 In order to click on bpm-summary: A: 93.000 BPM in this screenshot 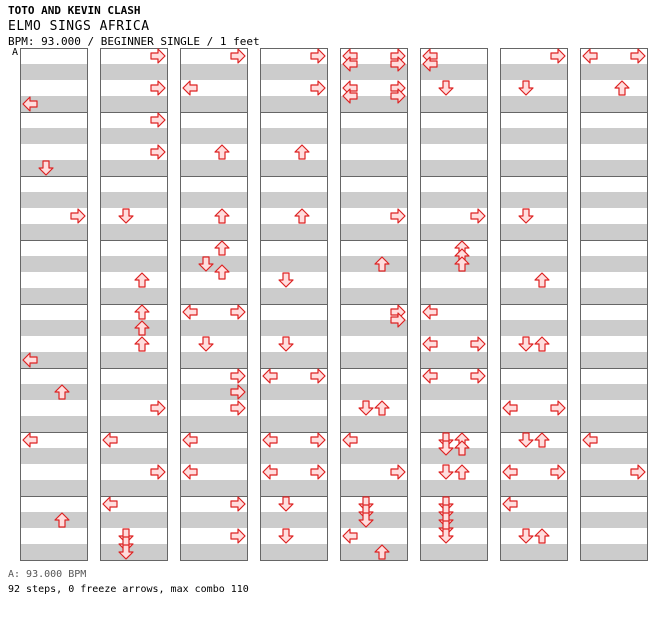, I will do `click(47, 574)`.